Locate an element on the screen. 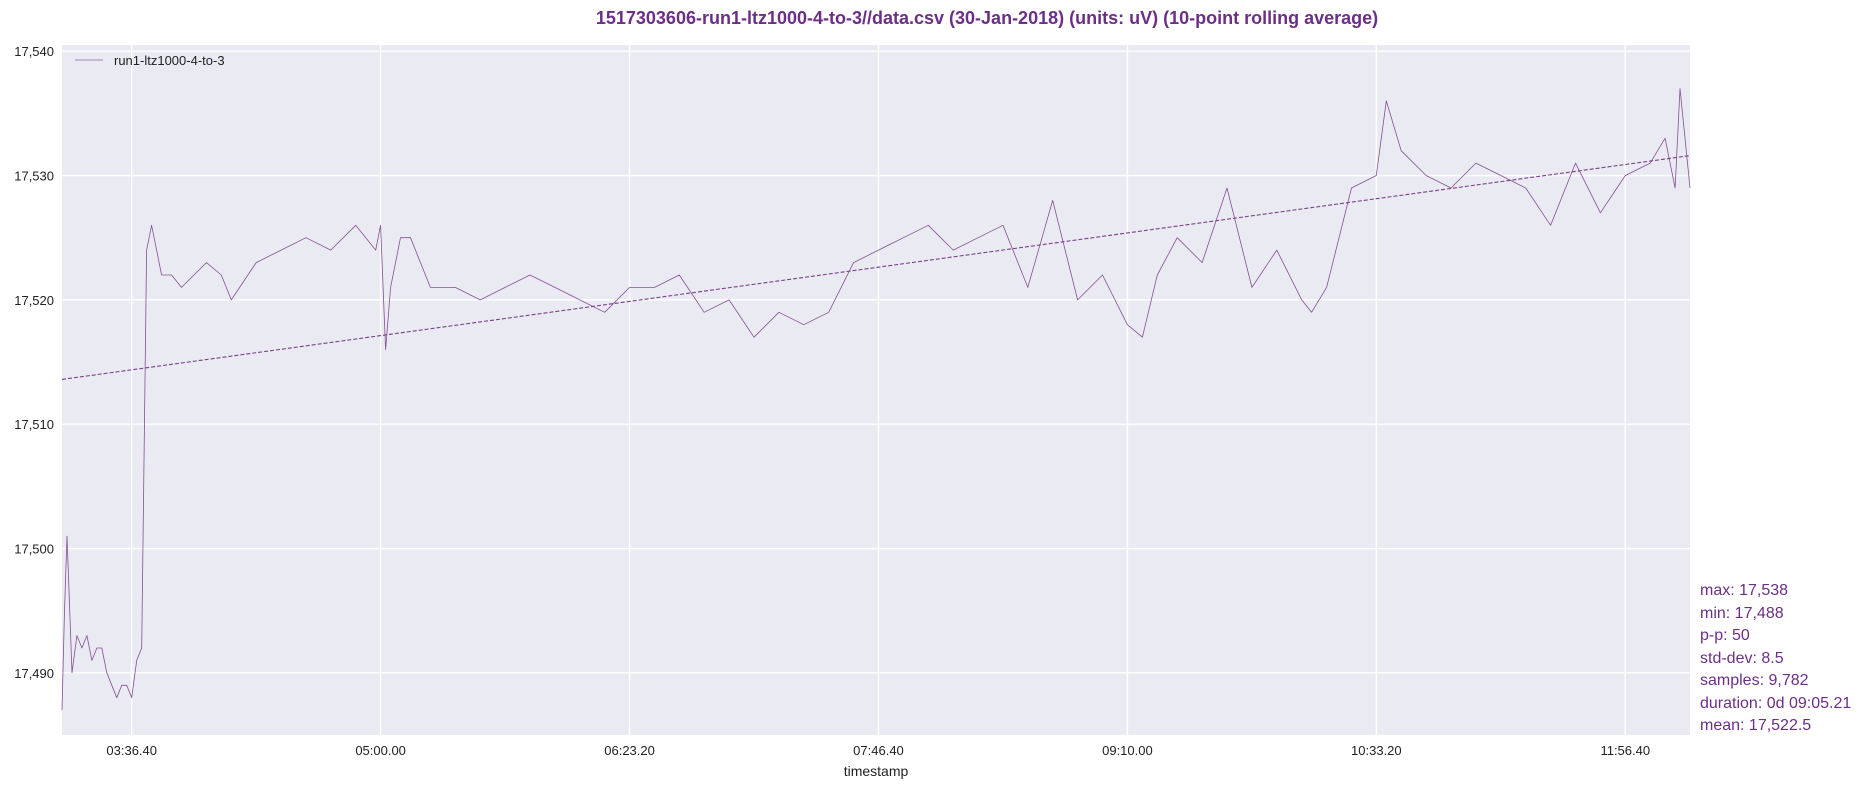 This screenshot has width=1867, height=788. x-tick-label: 03:36.40 is located at coordinates (131, 750).